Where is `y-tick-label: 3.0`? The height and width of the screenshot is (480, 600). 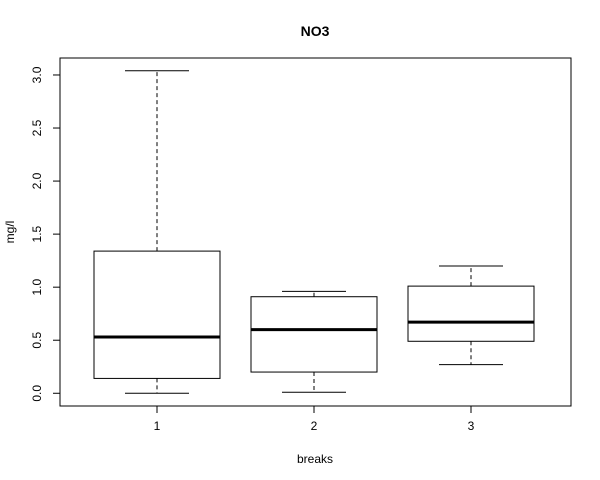
y-tick-label: 3.0 is located at coordinates (37, 74).